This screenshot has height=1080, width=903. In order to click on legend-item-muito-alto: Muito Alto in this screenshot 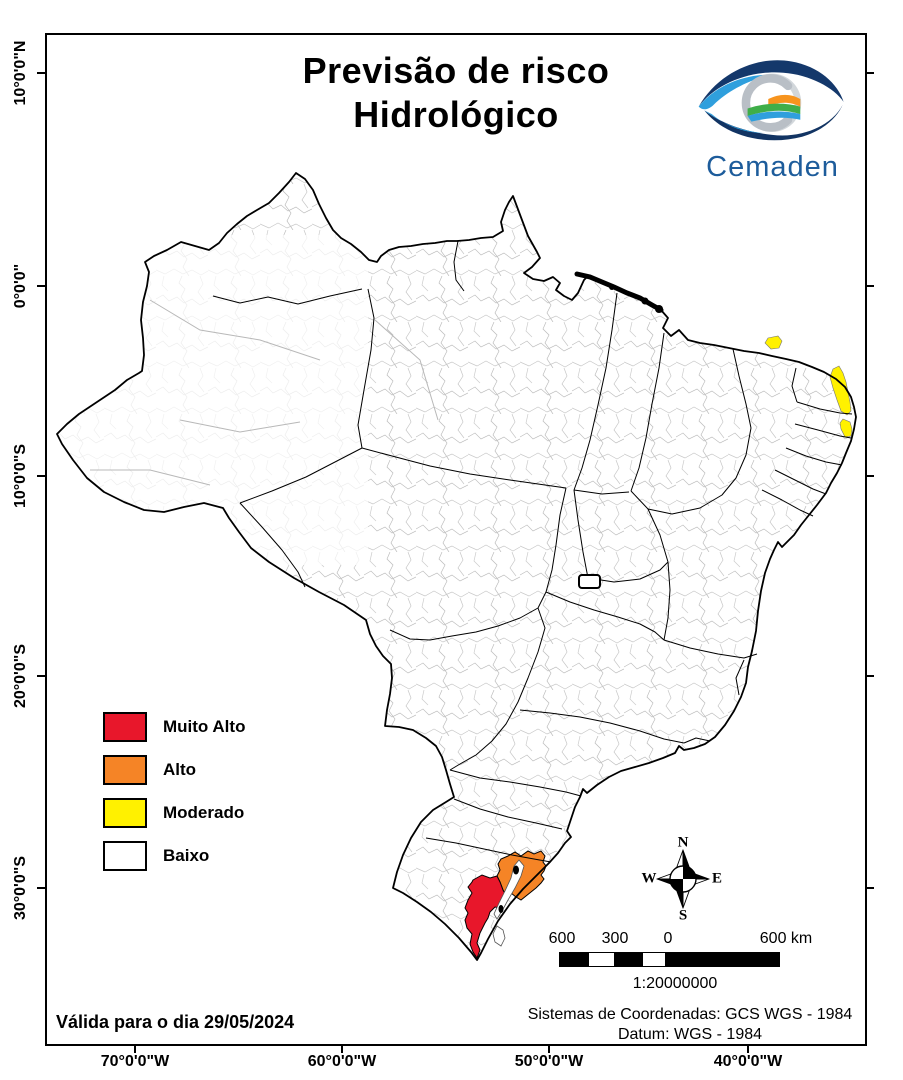, I will do `click(174, 727)`.